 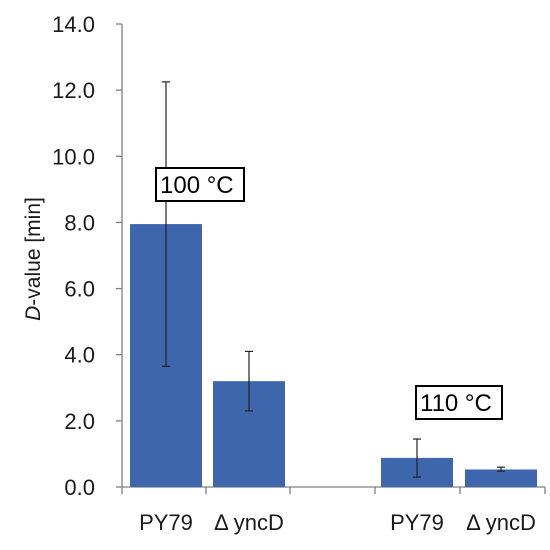 What do you see at coordinates (33, 313) in the screenshot?
I see `y-axis-label-italic: D` at bounding box center [33, 313].